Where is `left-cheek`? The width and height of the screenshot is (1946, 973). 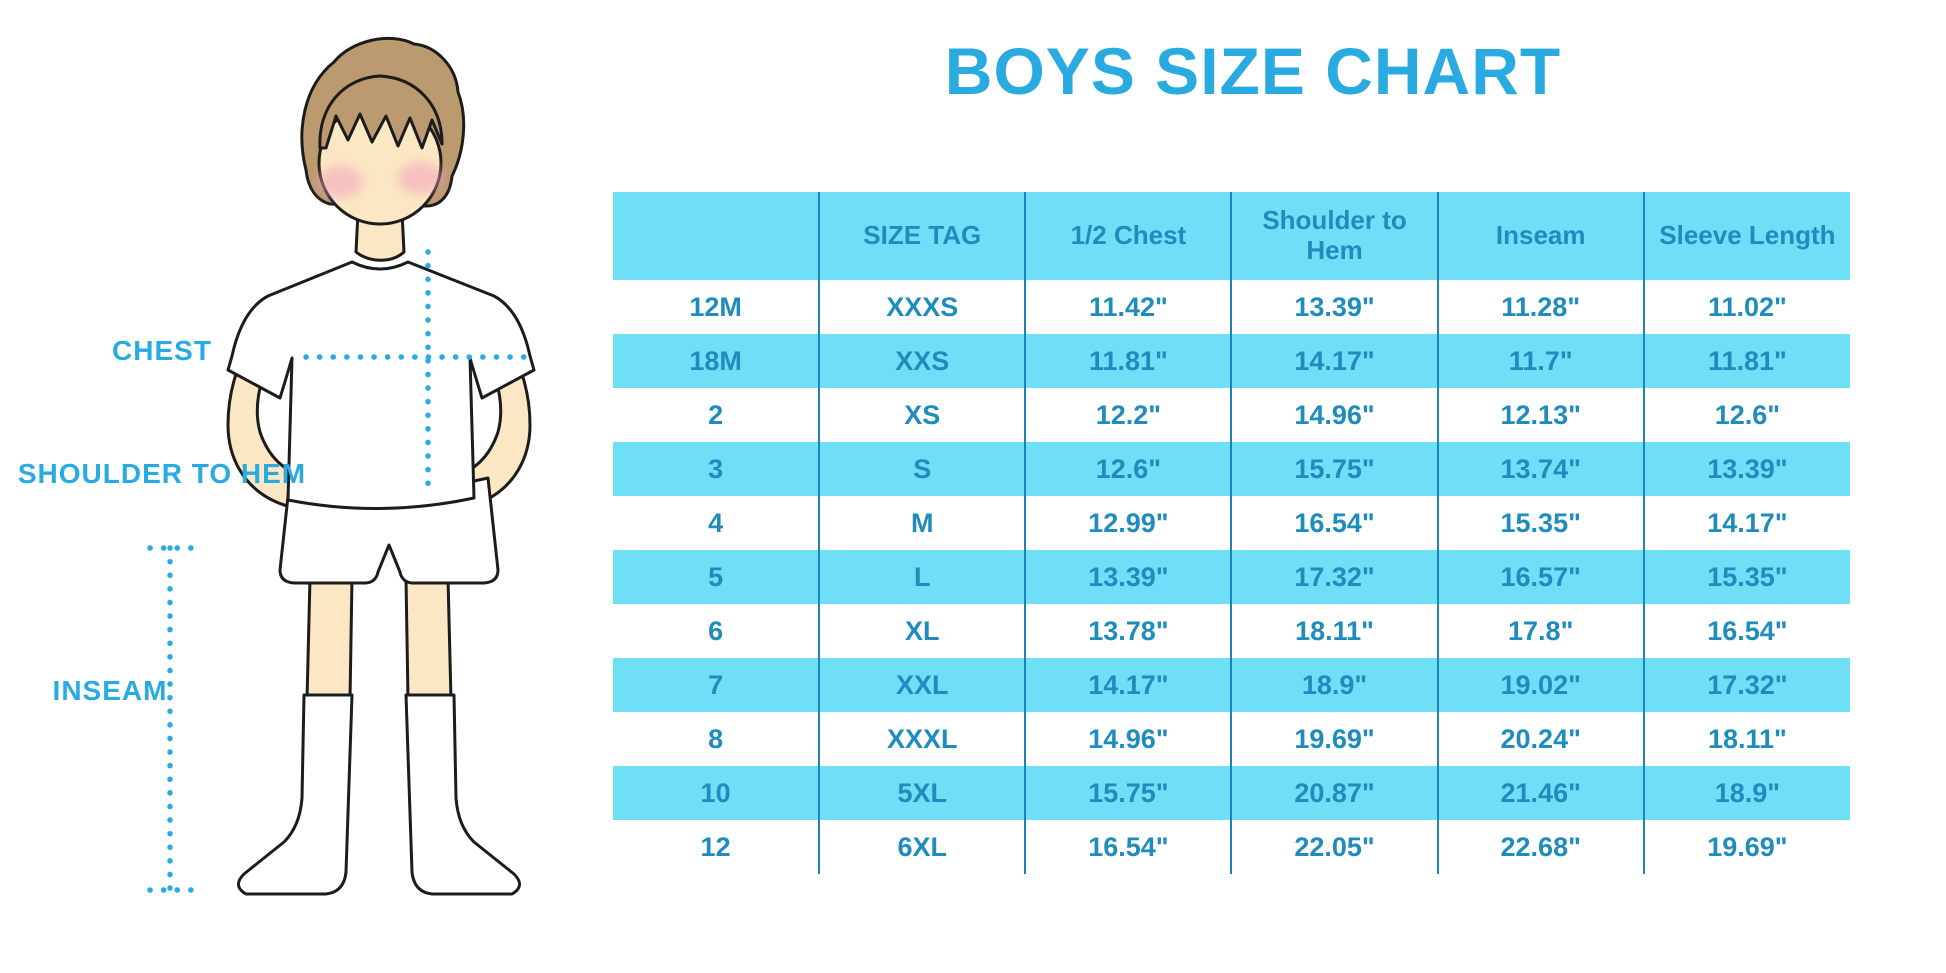
left-cheek is located at coordinates (340, 182).